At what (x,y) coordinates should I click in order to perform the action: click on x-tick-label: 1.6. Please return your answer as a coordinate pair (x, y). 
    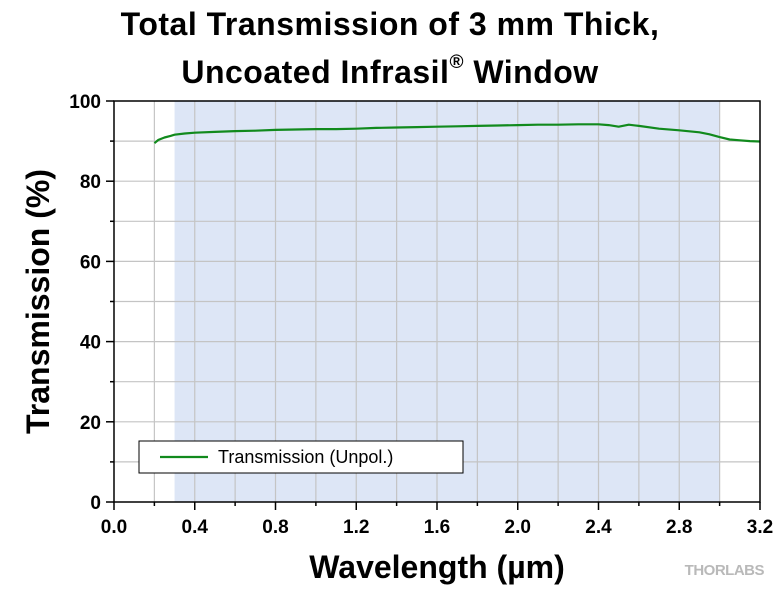
    Looking at the image, I should click on (437, 527).